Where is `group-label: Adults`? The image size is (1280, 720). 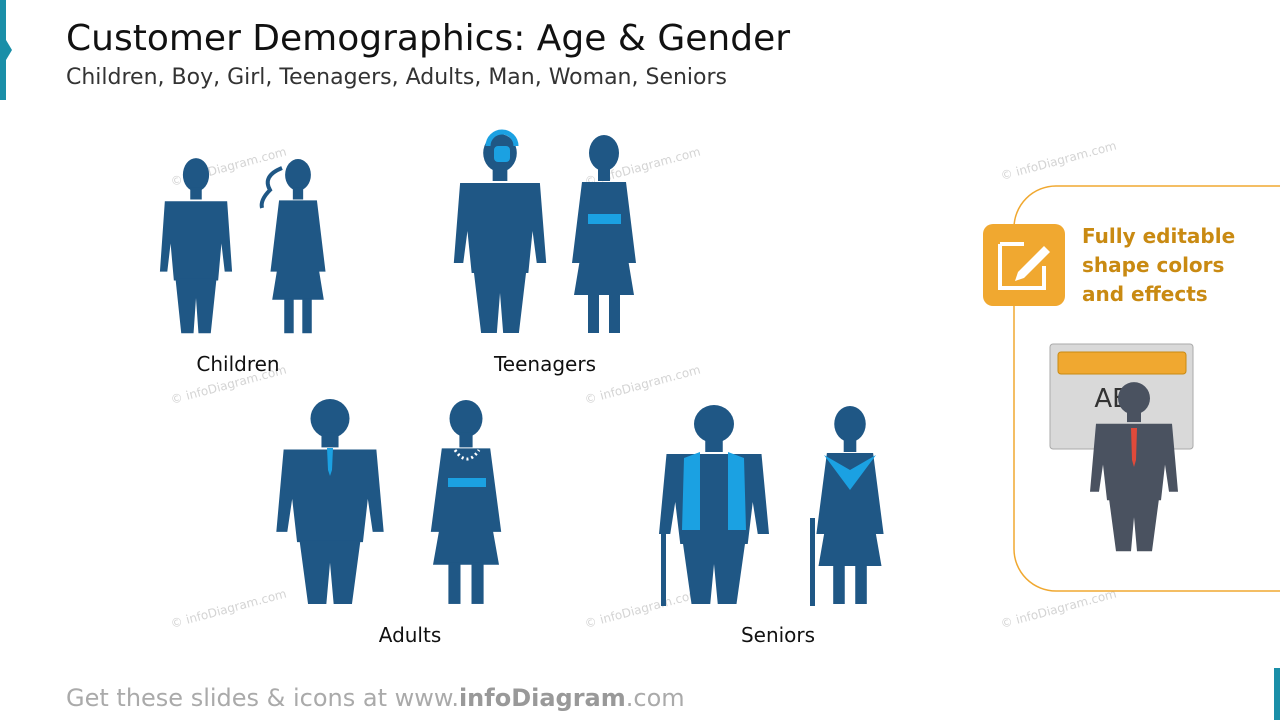 group-label: Adults is located at coordinates (410, 635).